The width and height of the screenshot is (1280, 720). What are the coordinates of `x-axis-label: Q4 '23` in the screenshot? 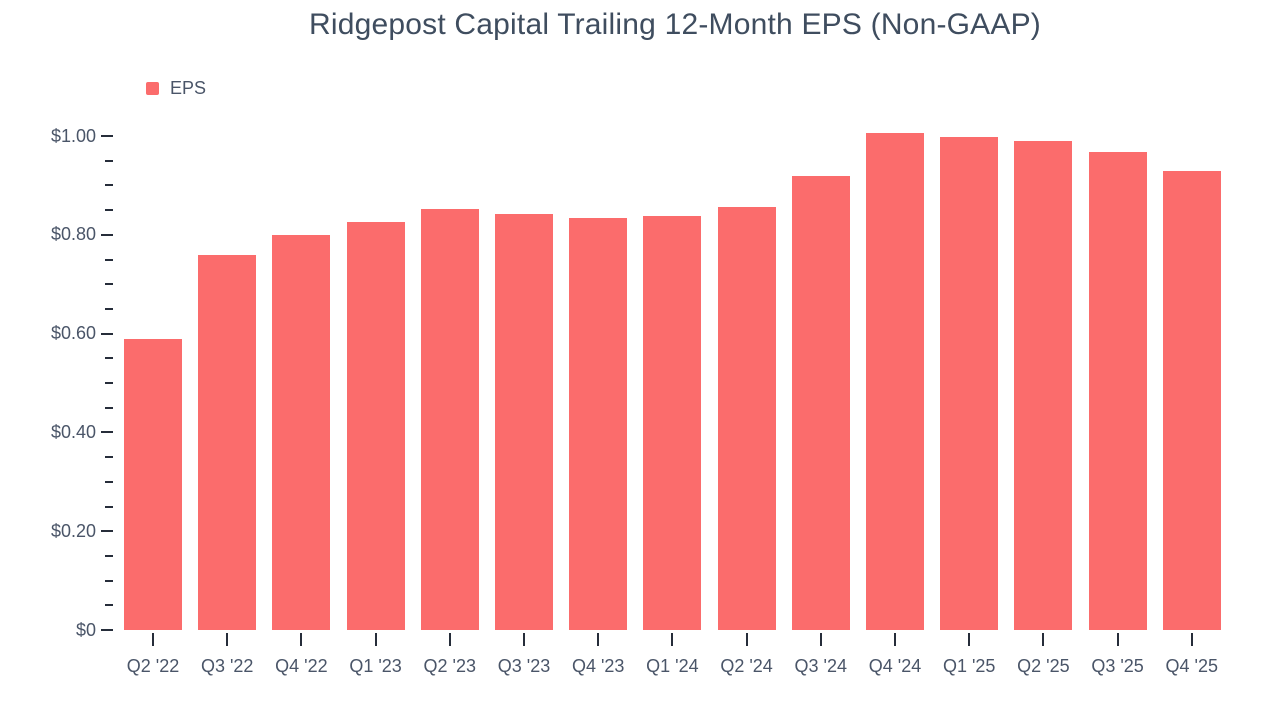 It's located at (598, 666).